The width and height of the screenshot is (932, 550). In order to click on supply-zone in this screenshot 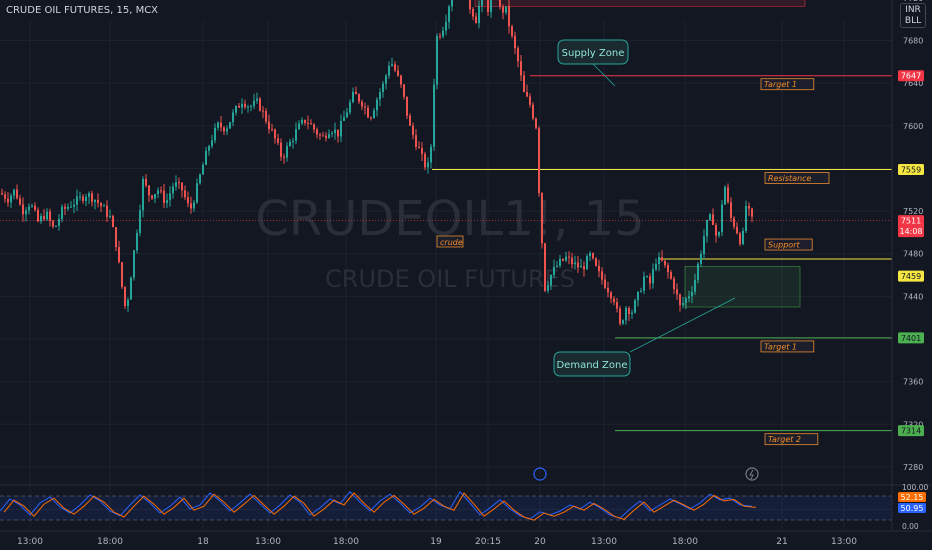, I will do `click(640, 3)`.